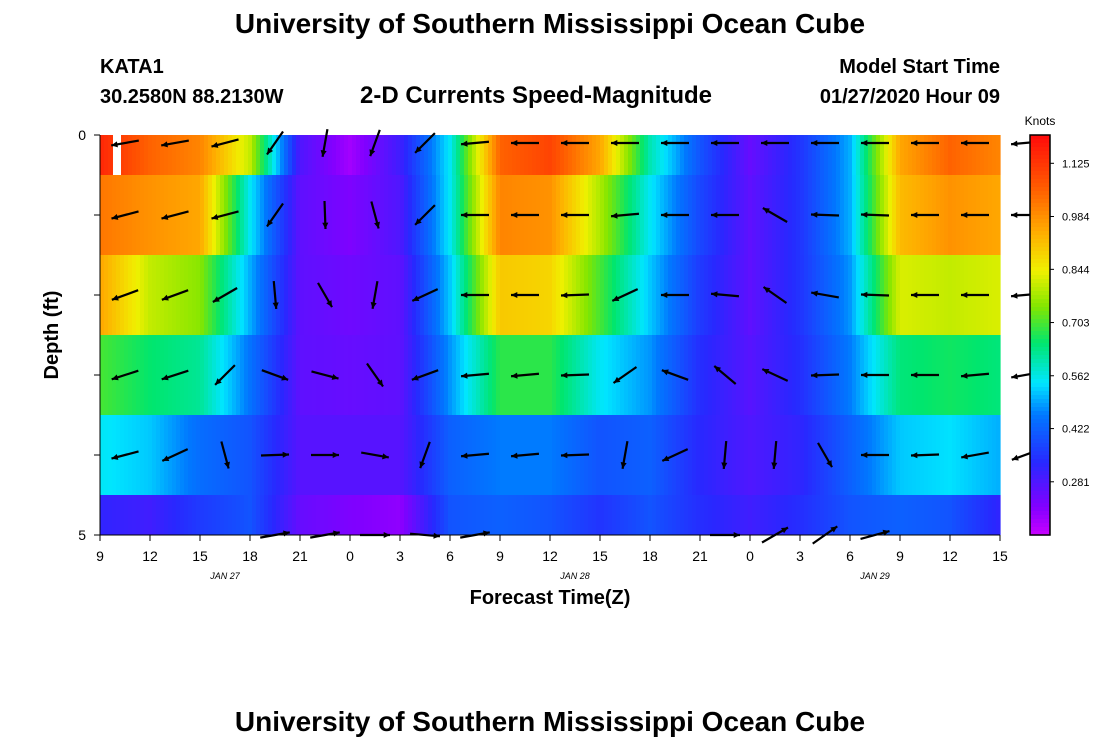  What do you see at coordinates (52, 335) in the screenshot?
I see `y-axis-title: Depth (ft)` at bounding box center [52, 335].